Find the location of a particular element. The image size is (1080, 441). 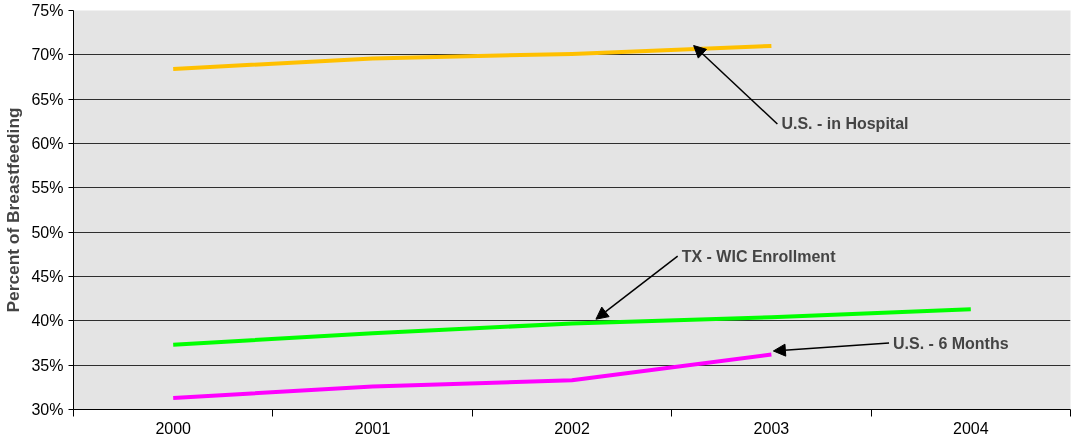

y-tick-label: 35% is located at coordinates (47, 365).